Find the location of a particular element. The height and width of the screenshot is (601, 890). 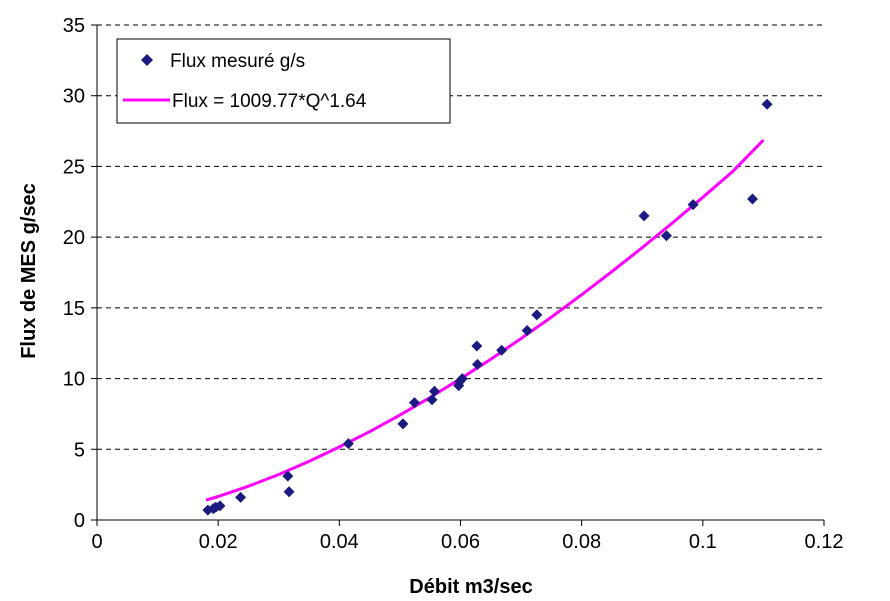

y-tick-labels: 0 5 10 15 20 25 30 35 is located at coordinates (74, 273).